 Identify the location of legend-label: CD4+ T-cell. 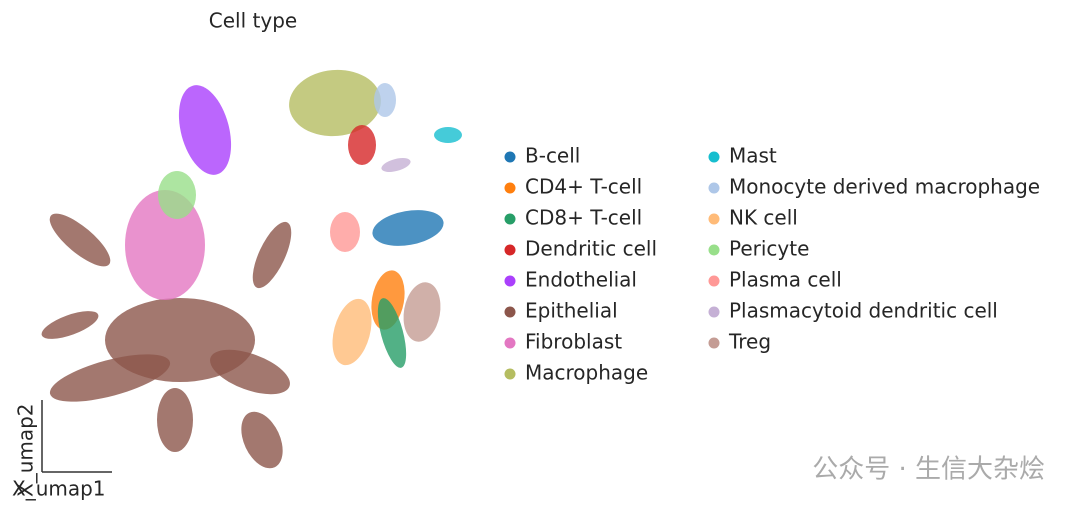
(583, 187).